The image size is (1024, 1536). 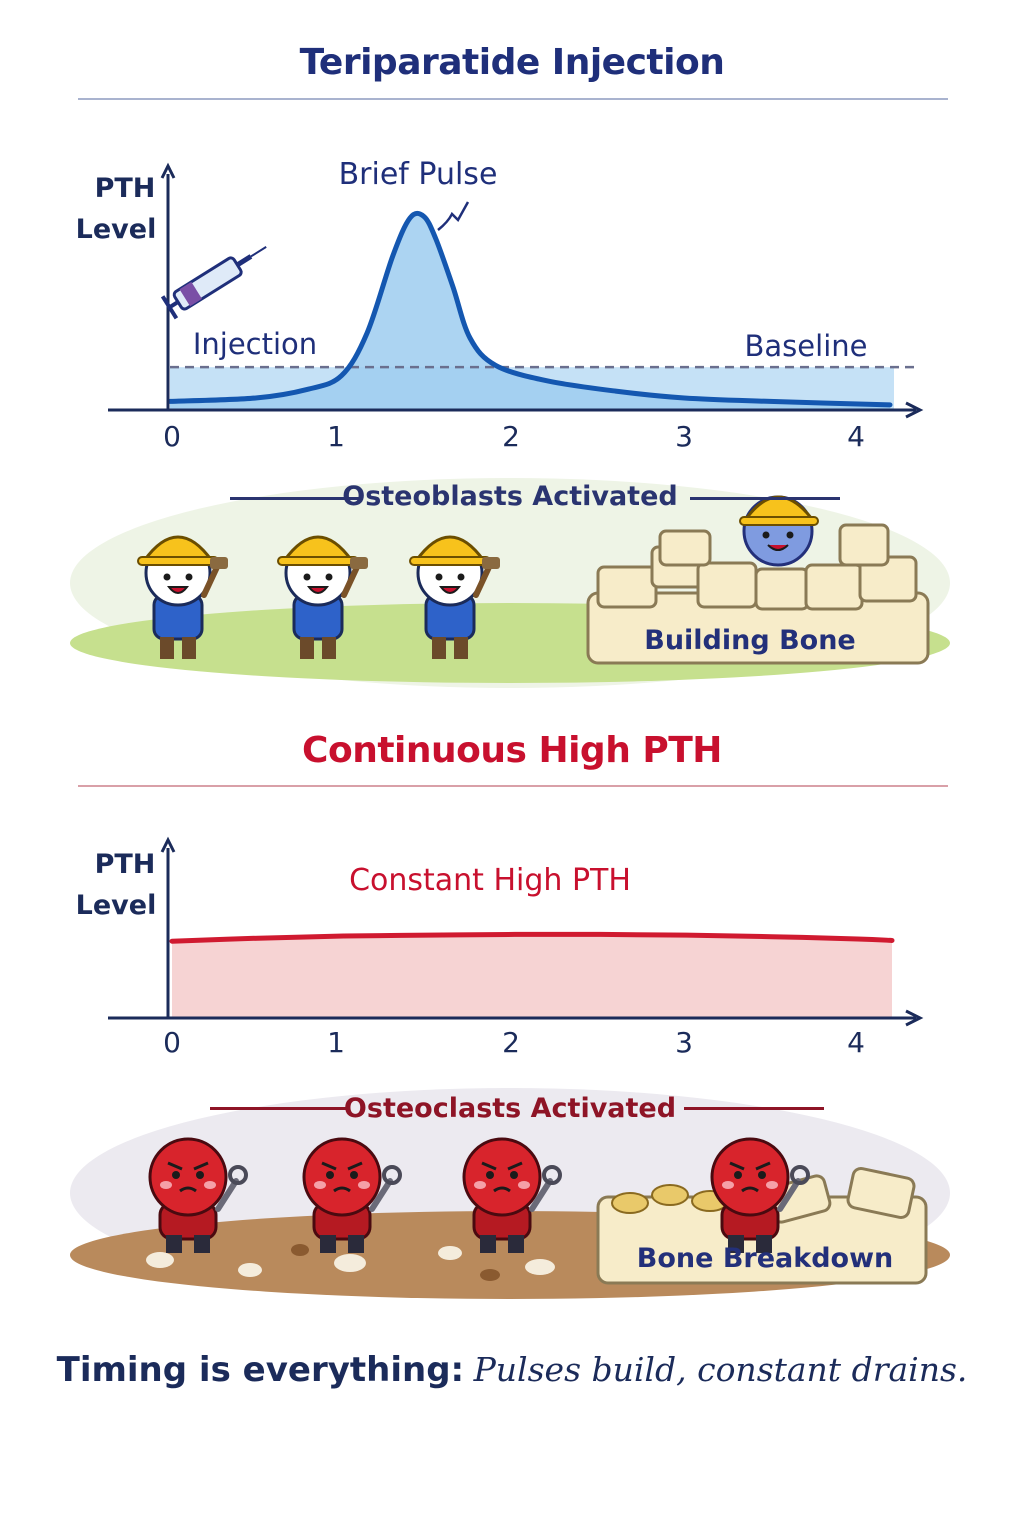 I want to click on block-label-building-bone: Building Bone, so click(x=750, y=640).